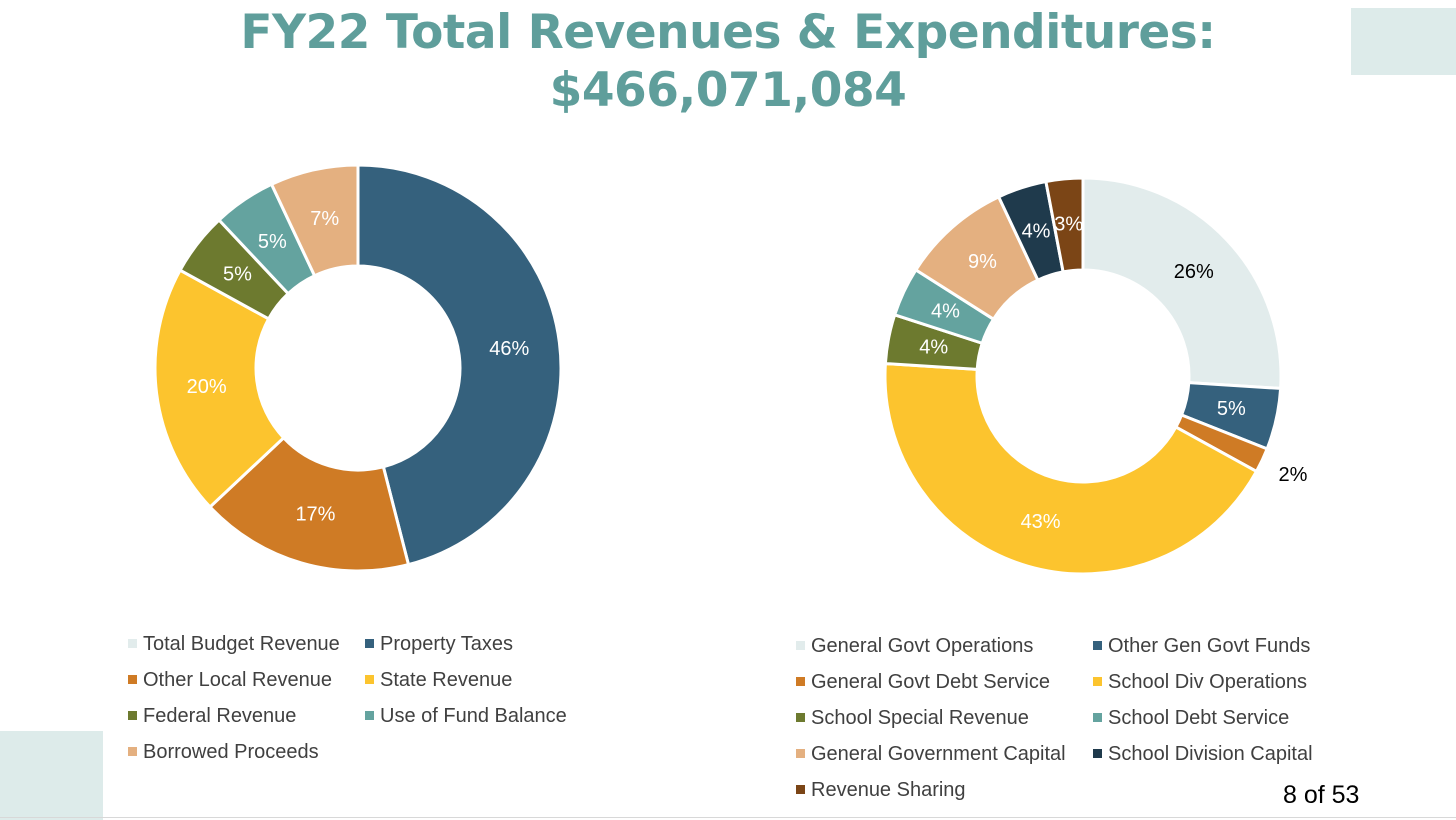  Describe the element at coordinates (447, 644) in the screenshot. I see `legend-label: Property Taxes` at that location.